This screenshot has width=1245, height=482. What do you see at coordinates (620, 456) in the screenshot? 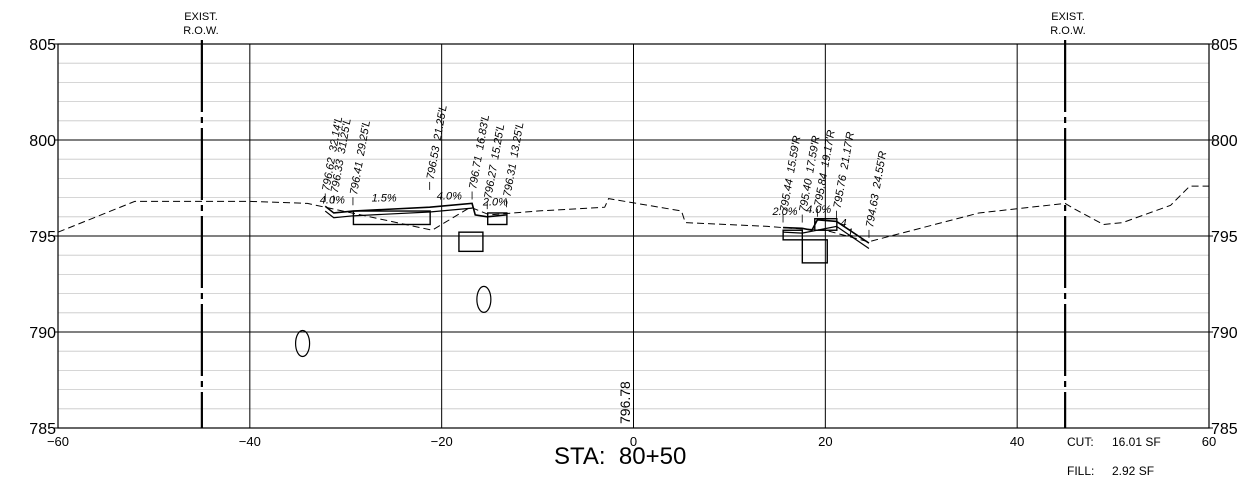
I see `station-label: STA: 80+50` at bounding box center [620, 456].